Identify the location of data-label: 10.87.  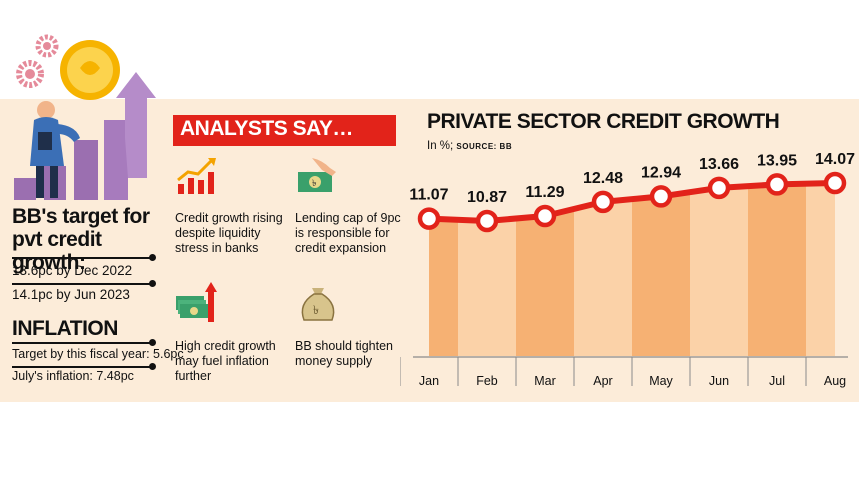
(487, 197).